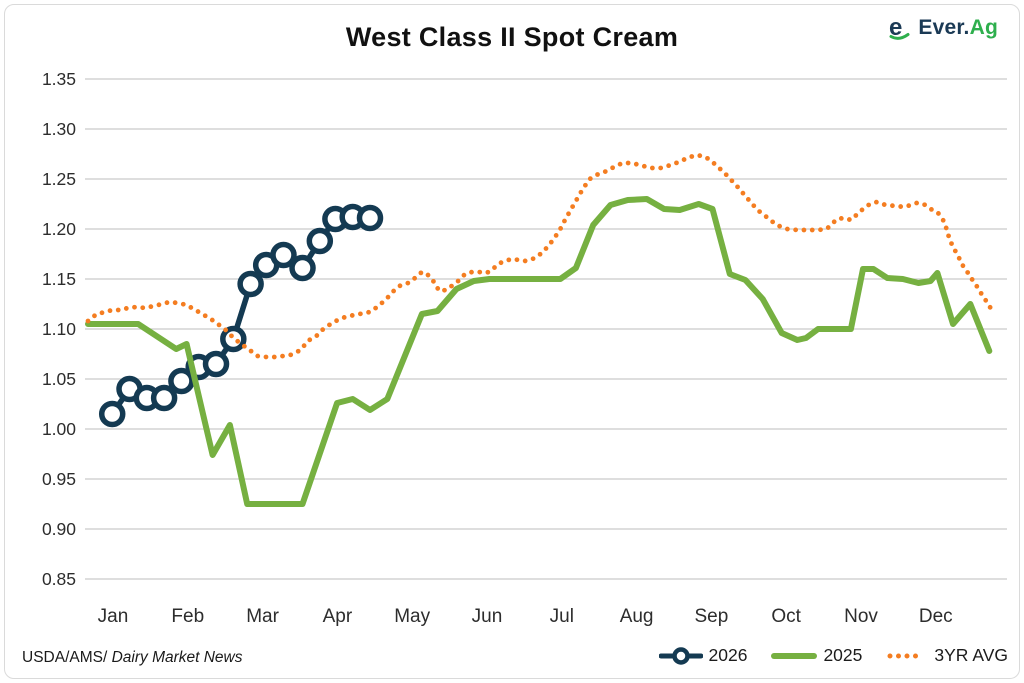 This screenshot has width=1024, height=683. What do you see at coordinates (59, 179) in the screenshot?
I see `y-axis-tick-label: 1.25` at bounding box center [59, 179].